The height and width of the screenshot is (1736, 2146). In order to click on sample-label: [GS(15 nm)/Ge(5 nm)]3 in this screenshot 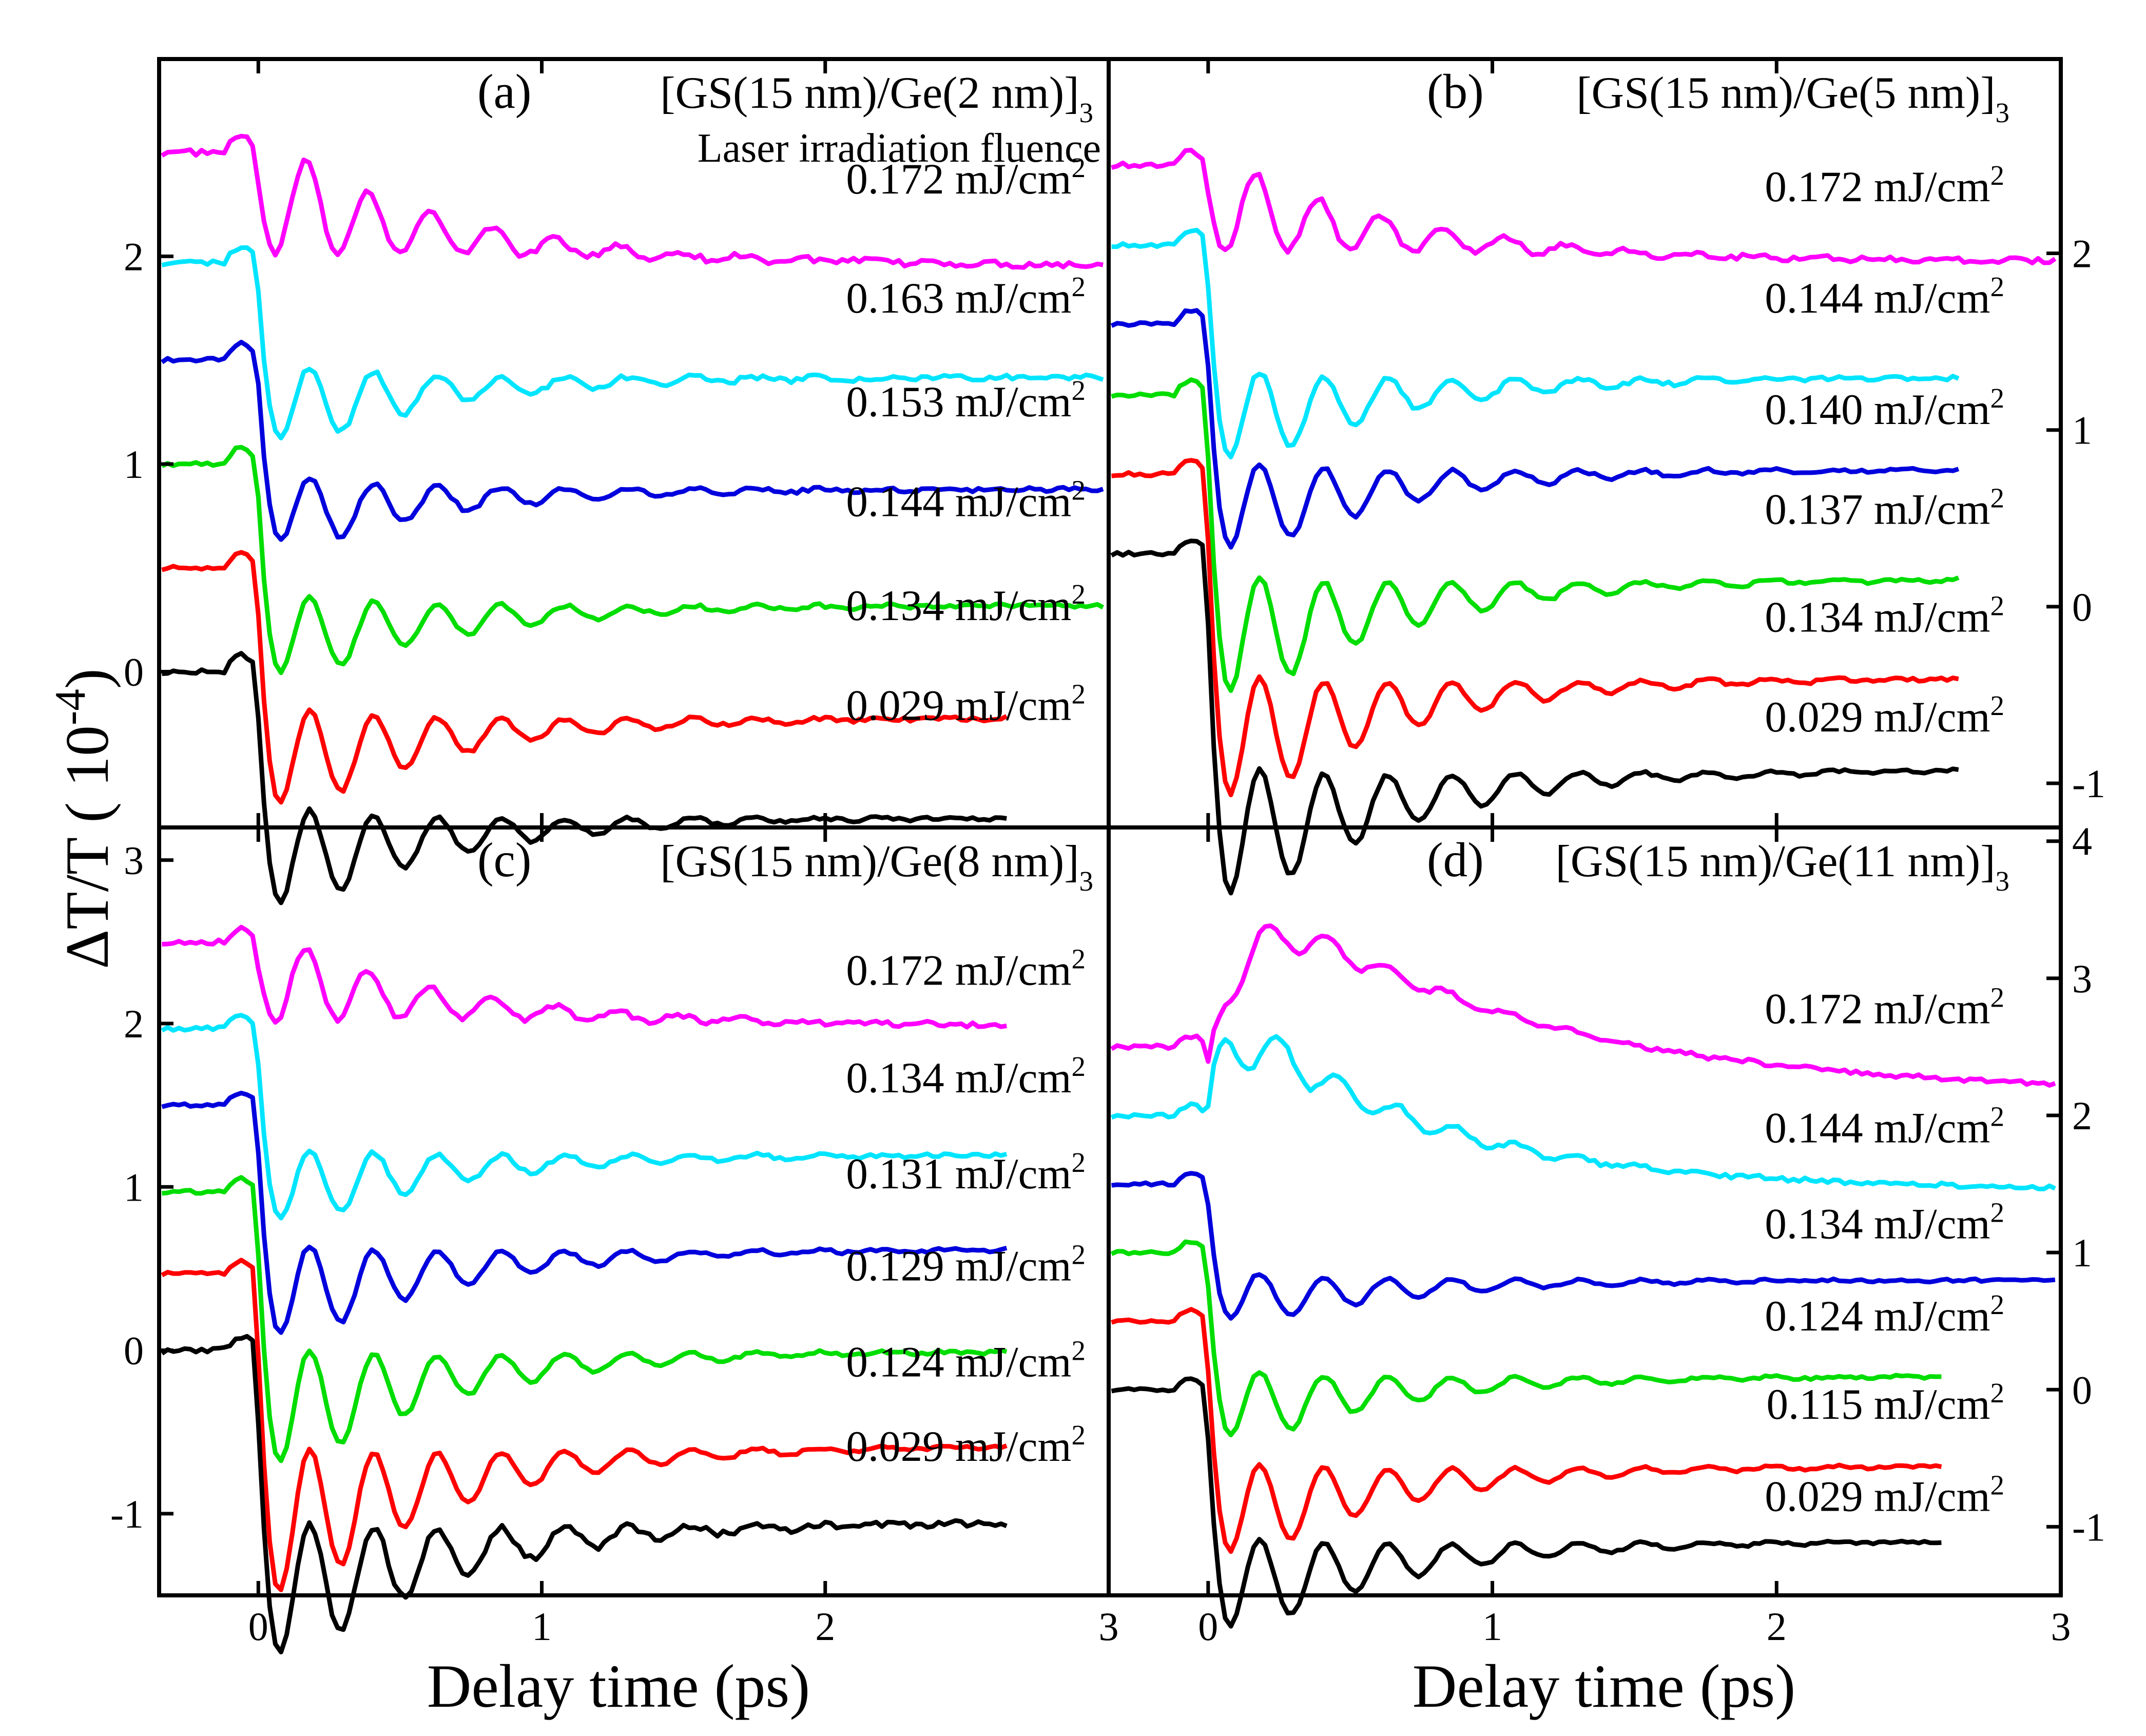, I will do `click(1793, 98)`.